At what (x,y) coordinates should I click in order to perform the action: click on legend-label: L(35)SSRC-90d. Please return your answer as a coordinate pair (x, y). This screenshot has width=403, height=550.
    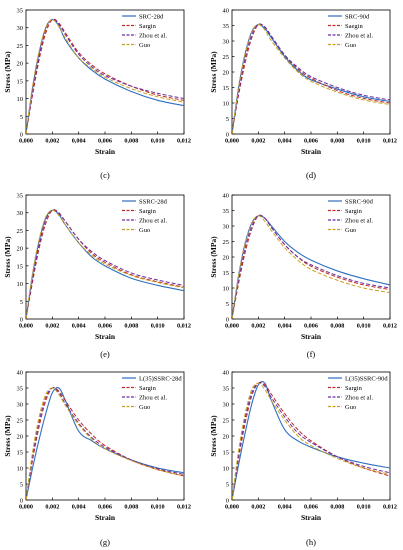
    Looking at the image, I should click on (366, 378).